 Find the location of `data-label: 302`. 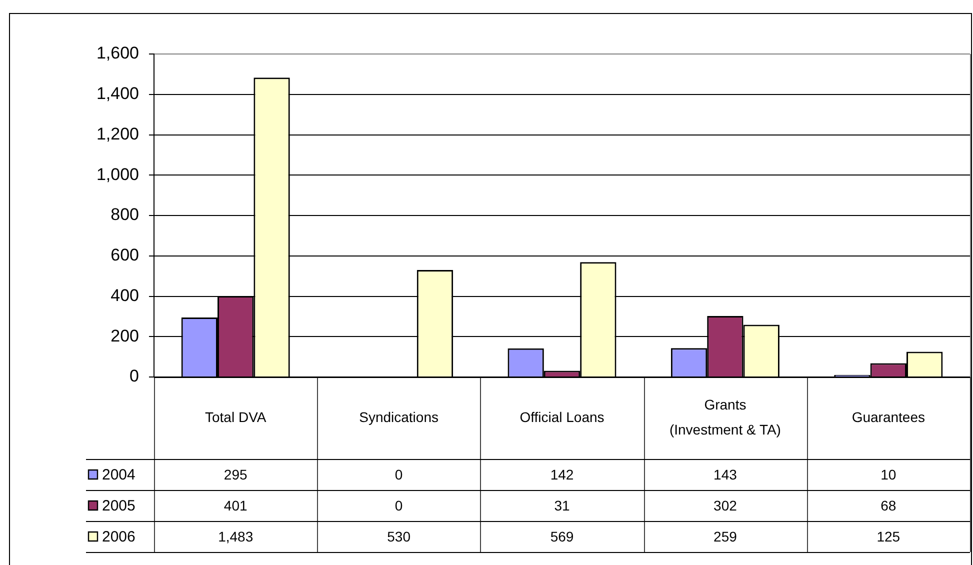

data-label: 302 is located at coordinates (726, 505).